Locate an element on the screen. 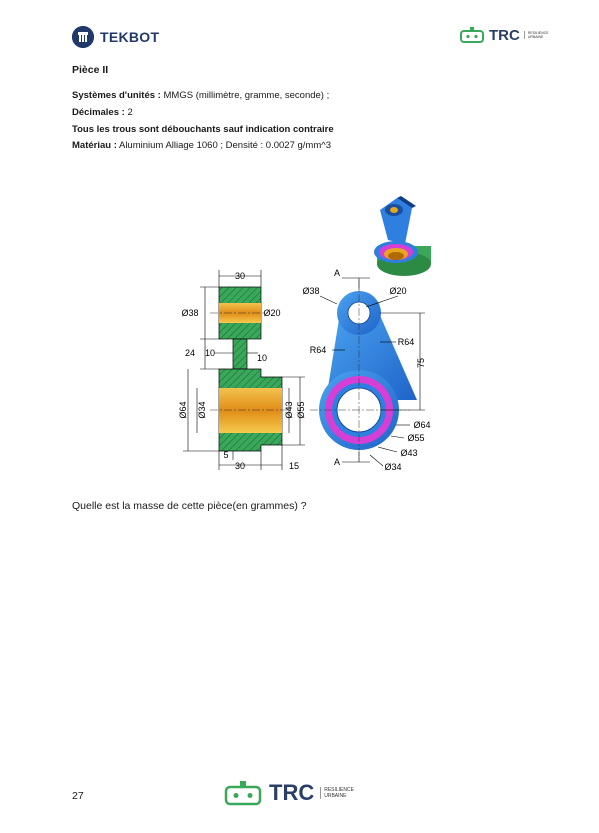 Image resolution: width=599 pixels, height=833 pixels. trc-logo-top: TRC RESILIENCE URBAINE is located at coordinates (504, 35).